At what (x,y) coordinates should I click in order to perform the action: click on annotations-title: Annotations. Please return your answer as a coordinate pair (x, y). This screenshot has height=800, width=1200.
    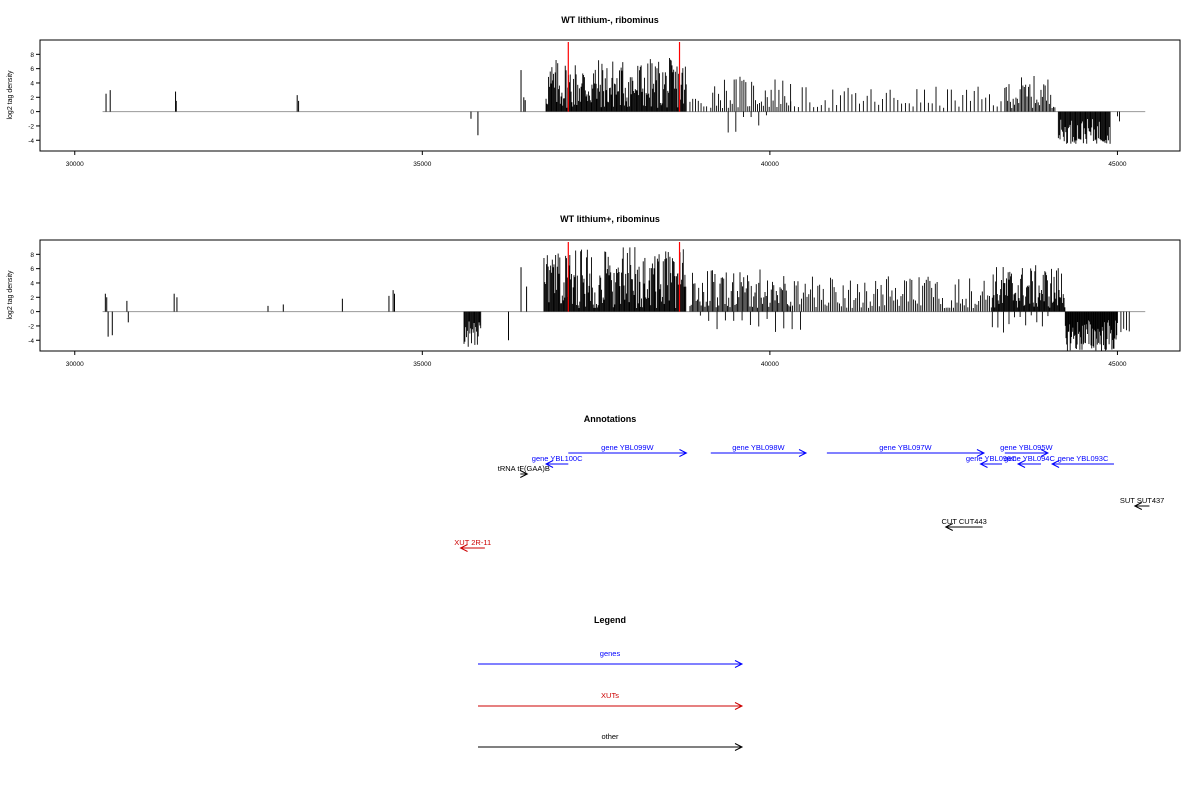
    Looking at the image, I should click on (610, 419).